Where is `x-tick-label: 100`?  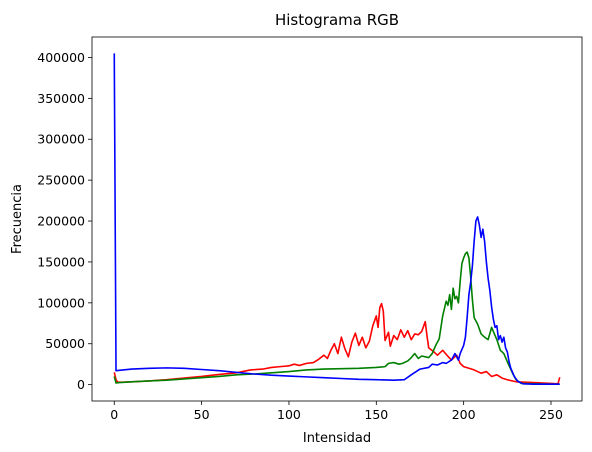
x-tick-label: 100 is located at coordinates (289, 414).